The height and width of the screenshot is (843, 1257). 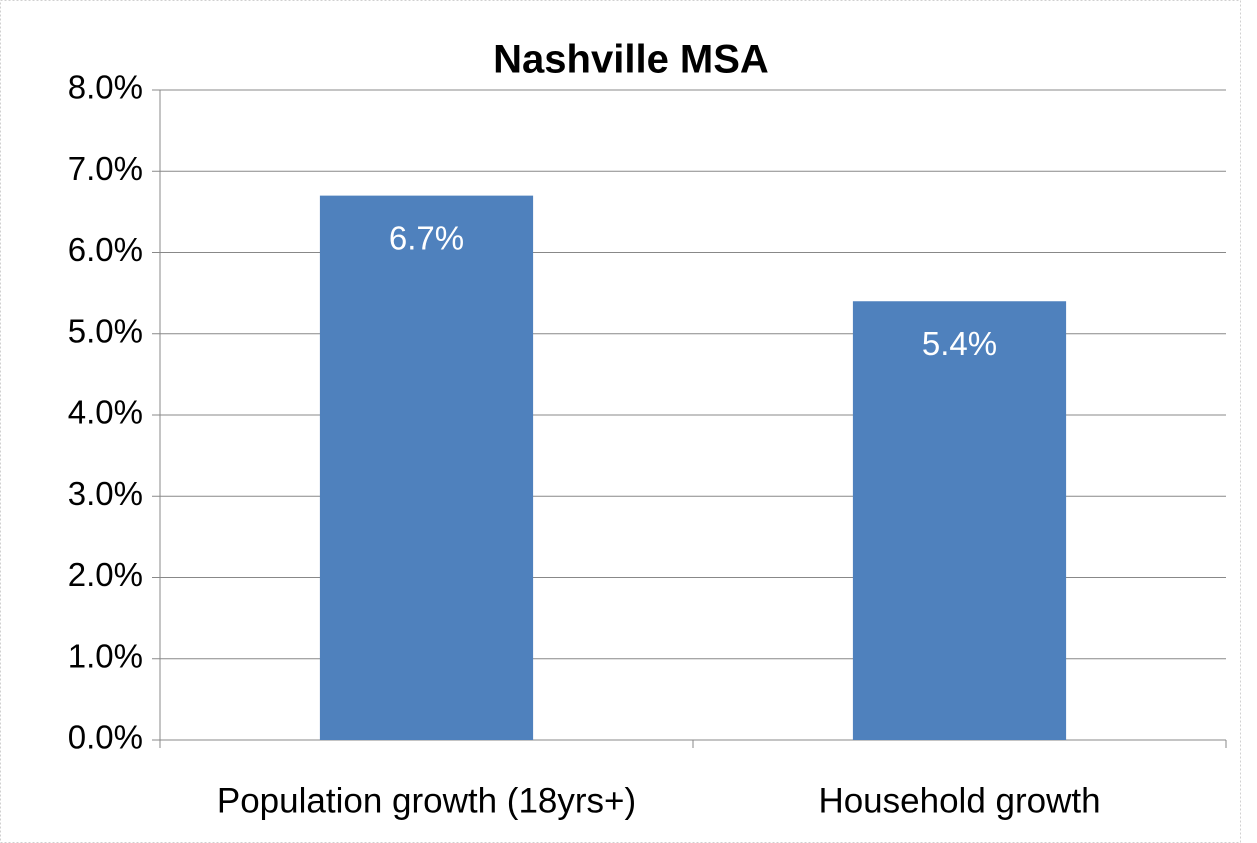 What do you see at coordinates (631, 60) in the screenshot?
I see `chart-title: Nashville MSA` at bounding box center [631, 60].